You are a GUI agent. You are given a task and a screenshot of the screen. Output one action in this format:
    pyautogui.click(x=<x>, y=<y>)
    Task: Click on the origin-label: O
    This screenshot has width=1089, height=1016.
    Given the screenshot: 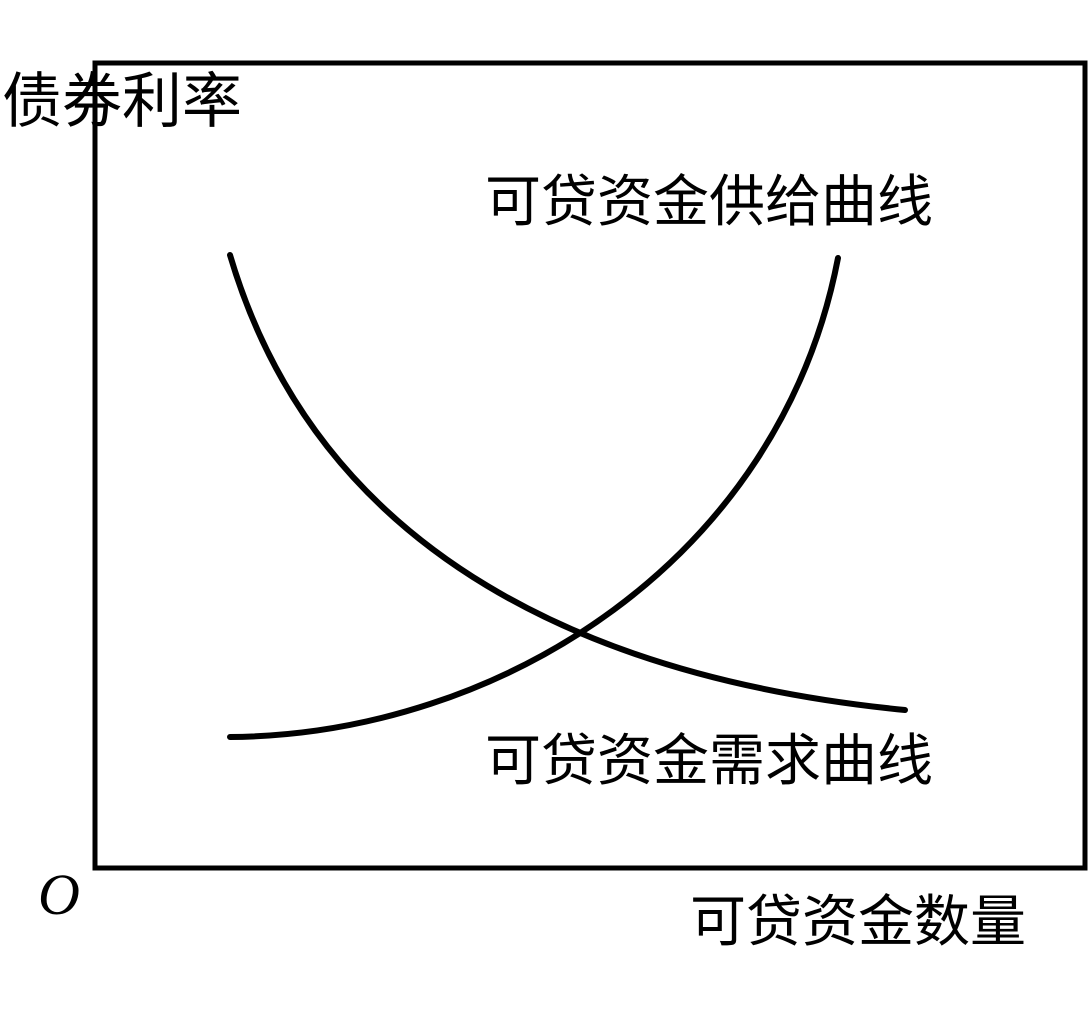 What is the action you would take?
    pyautogui.click(x=59, y=894)
    